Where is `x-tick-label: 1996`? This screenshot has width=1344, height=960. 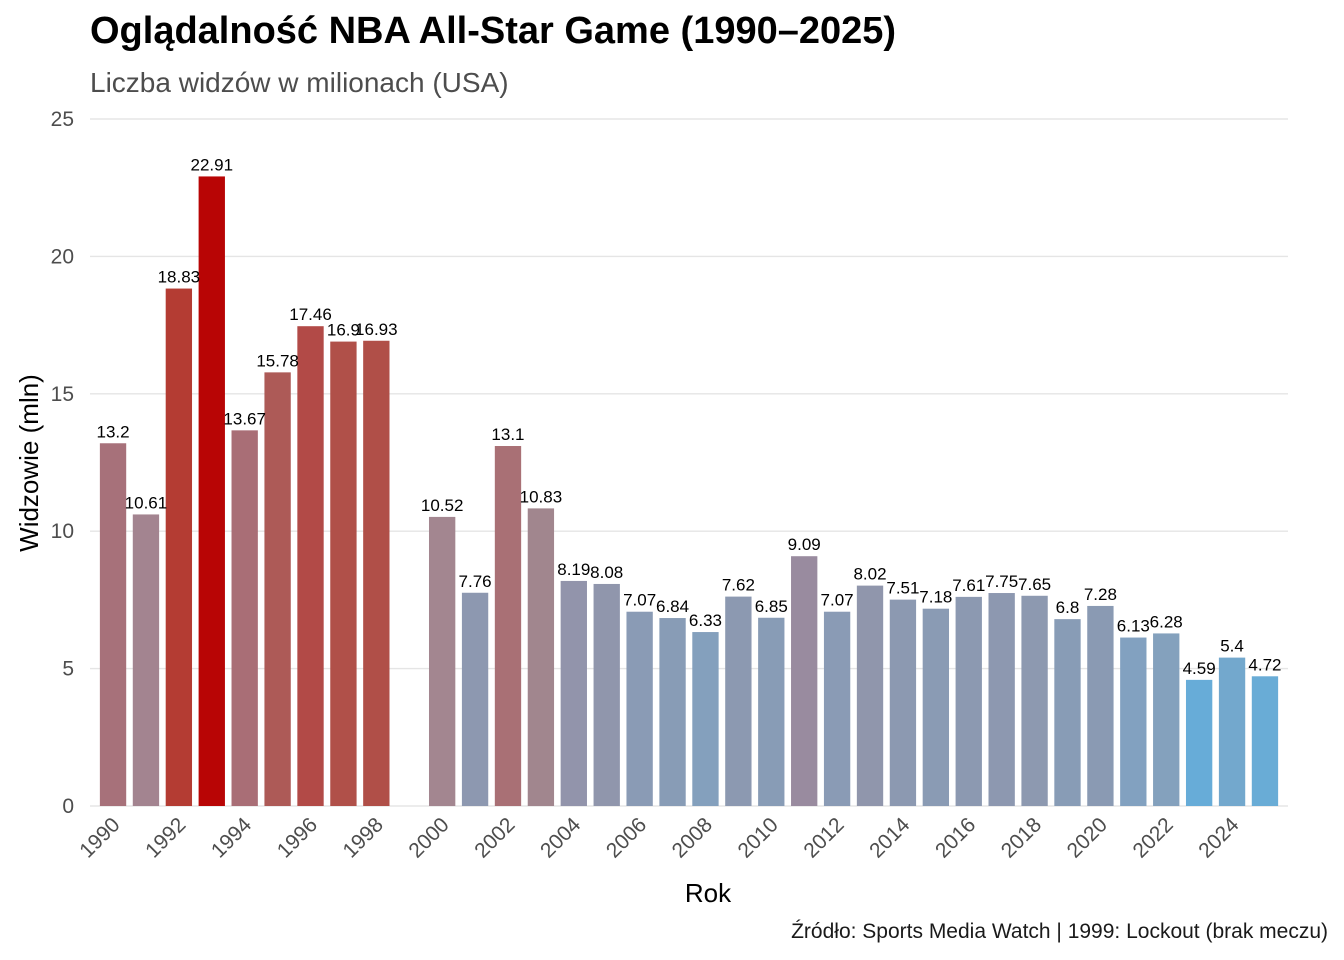 x-tick-label: 1996 is located at coordinates (297, 837).